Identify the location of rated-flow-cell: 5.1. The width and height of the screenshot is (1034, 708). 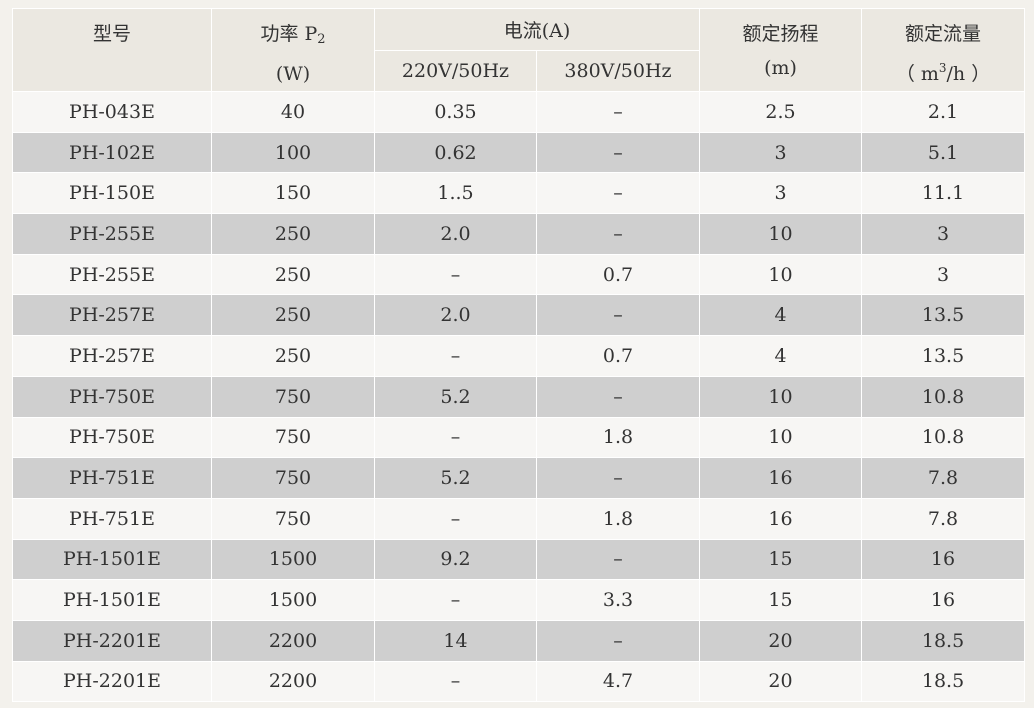
(943, 152).